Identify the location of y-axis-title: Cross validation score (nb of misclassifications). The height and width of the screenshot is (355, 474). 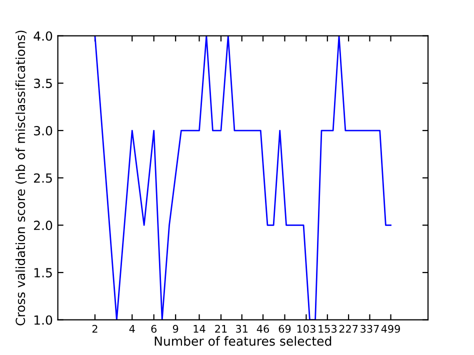
(21, 178).